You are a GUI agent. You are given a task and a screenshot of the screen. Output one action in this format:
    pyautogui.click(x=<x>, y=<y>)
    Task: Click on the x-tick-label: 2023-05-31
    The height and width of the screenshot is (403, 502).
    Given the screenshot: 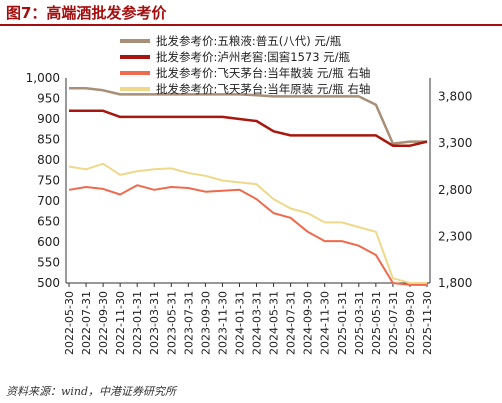 What is the action you would take?
    pyautogui.click(x=171, y=323)
    